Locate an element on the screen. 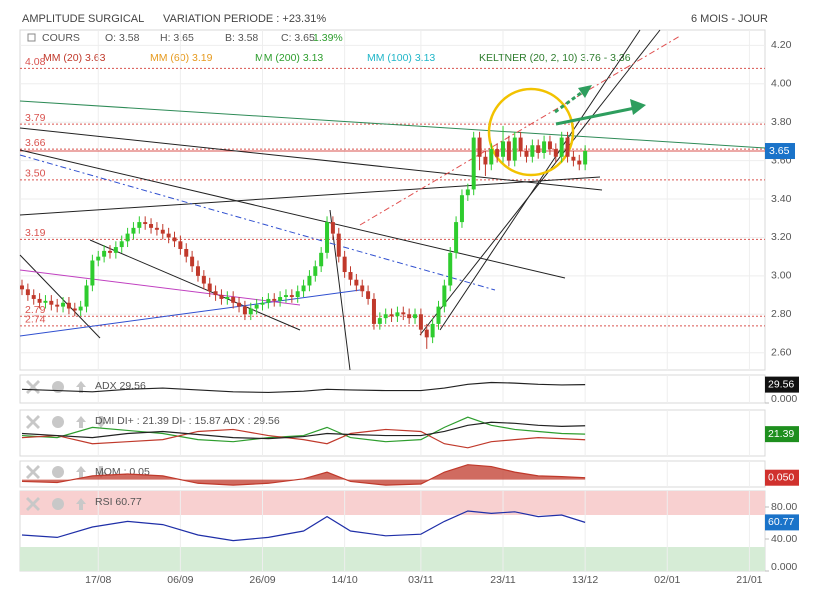 The image size is (825, 600). y-tick-label: 3.40 is located at coordinates (781, 199).